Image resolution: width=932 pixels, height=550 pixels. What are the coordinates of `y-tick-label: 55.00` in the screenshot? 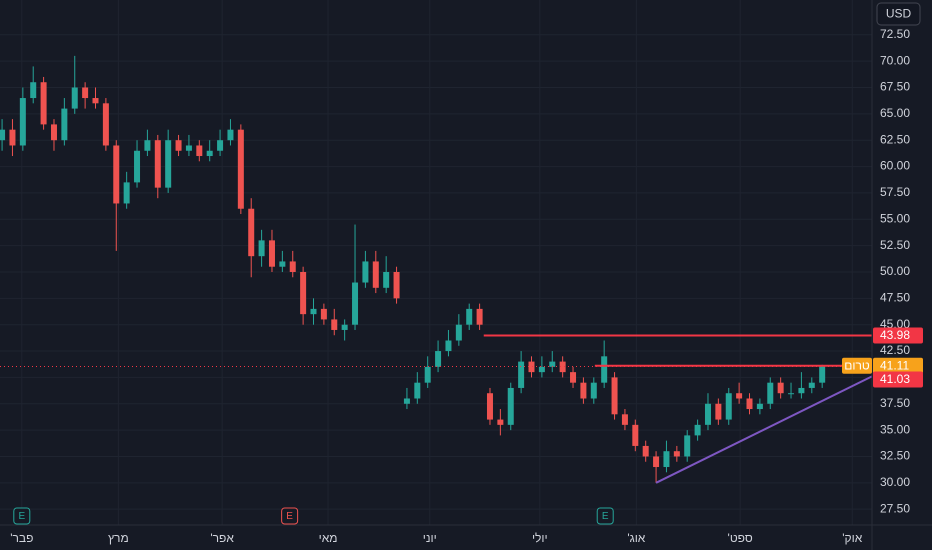 It's located at (895, 218).